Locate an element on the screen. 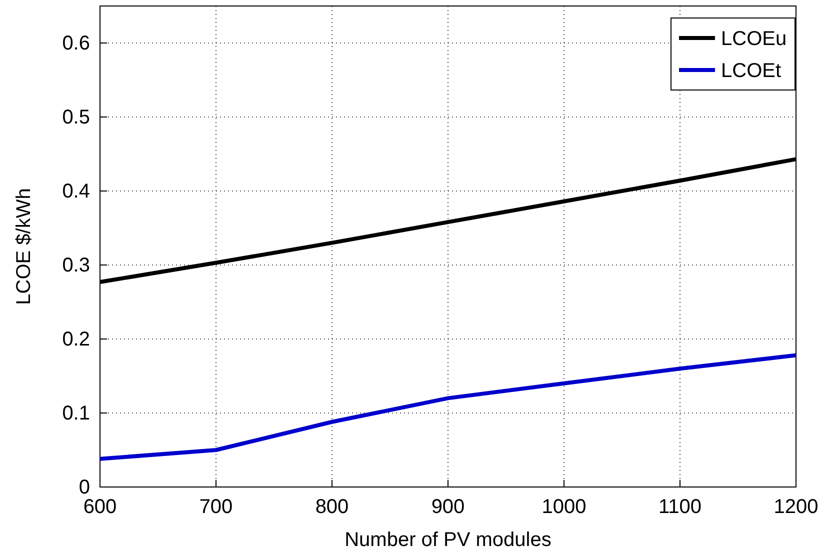 This screenshot has width=831, height=552. x-tick-label: 700 is located at coordinates (216, 507).